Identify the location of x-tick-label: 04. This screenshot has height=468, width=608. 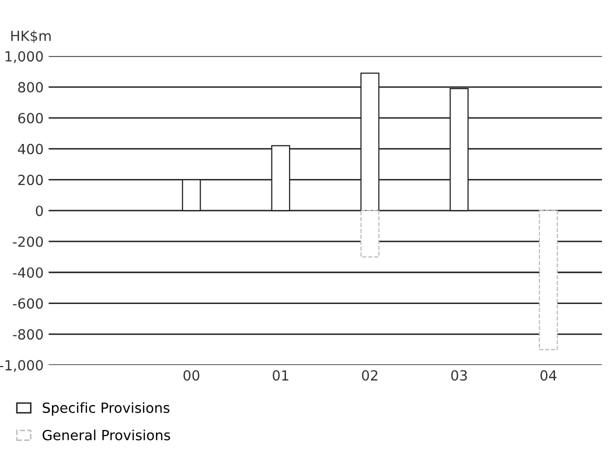
(548, 375).